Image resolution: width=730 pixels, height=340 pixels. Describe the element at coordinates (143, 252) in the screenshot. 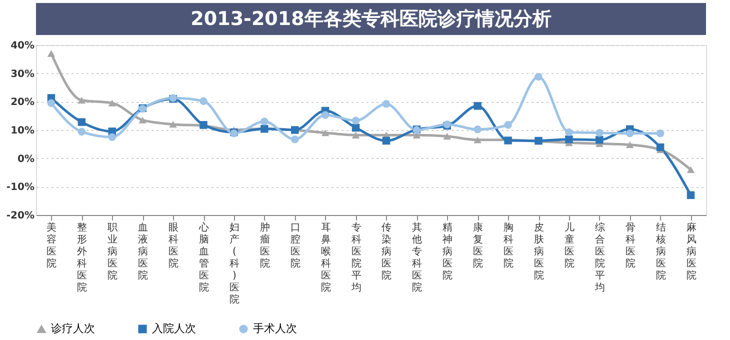

I see `x-tick-label: 血液病医院` at that location.